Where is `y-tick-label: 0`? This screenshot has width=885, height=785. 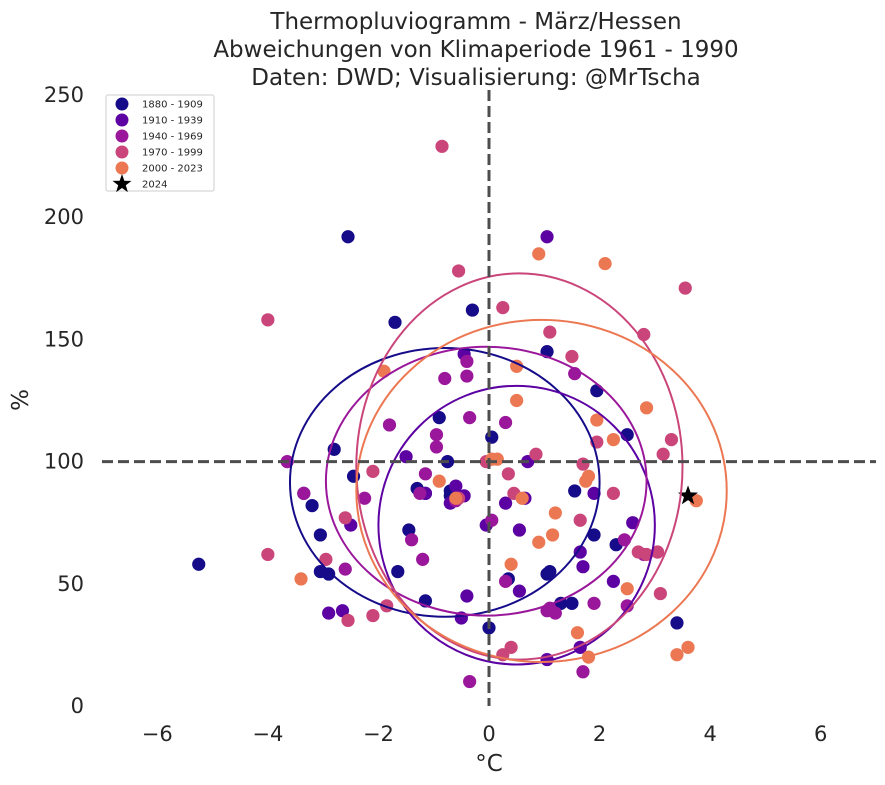 y-tick-label: 0 is located at coordinates (77, 706).